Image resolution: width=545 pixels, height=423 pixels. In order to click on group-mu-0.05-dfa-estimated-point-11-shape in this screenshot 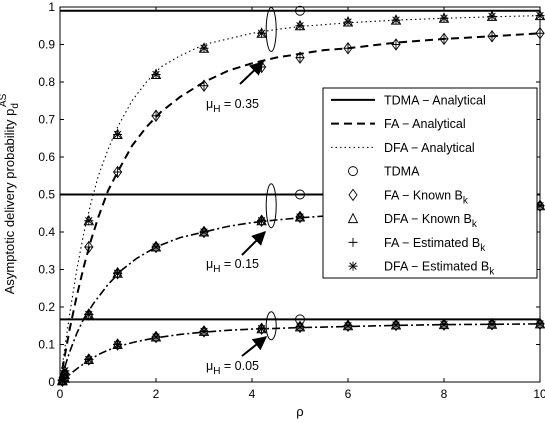, I will do `click(492, 324)`.